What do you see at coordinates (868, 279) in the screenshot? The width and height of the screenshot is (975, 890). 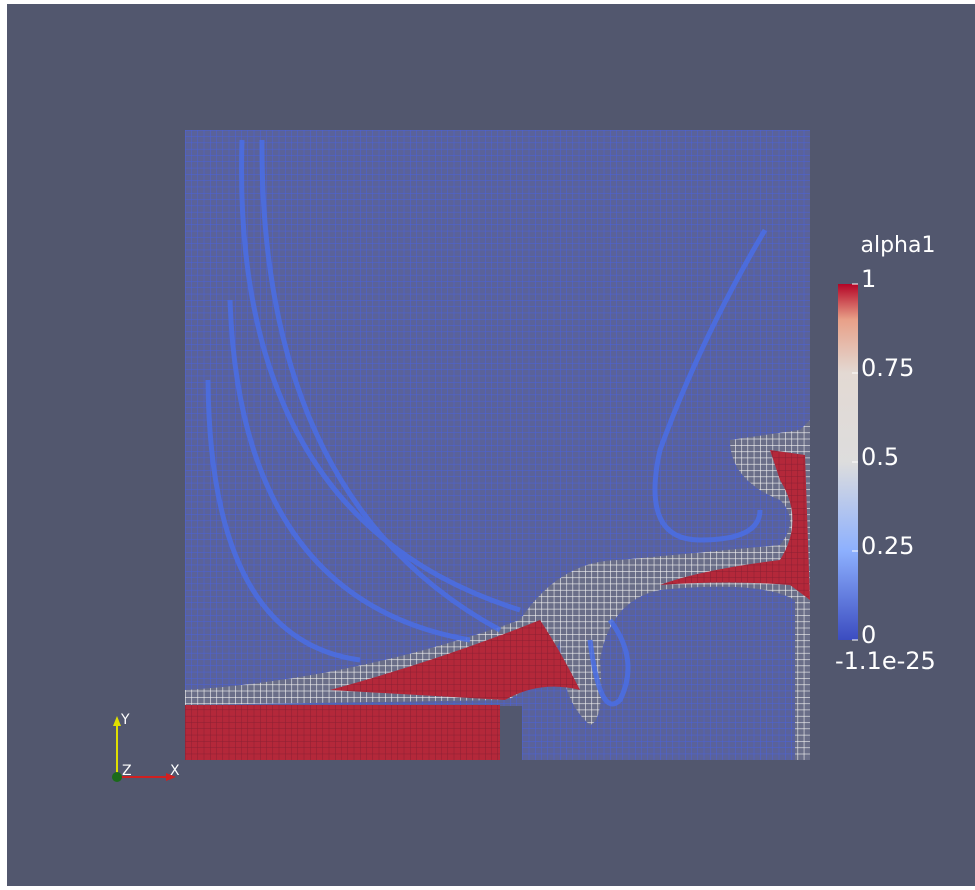 I see `tick-label: 1` at bounding box center [868, 279].